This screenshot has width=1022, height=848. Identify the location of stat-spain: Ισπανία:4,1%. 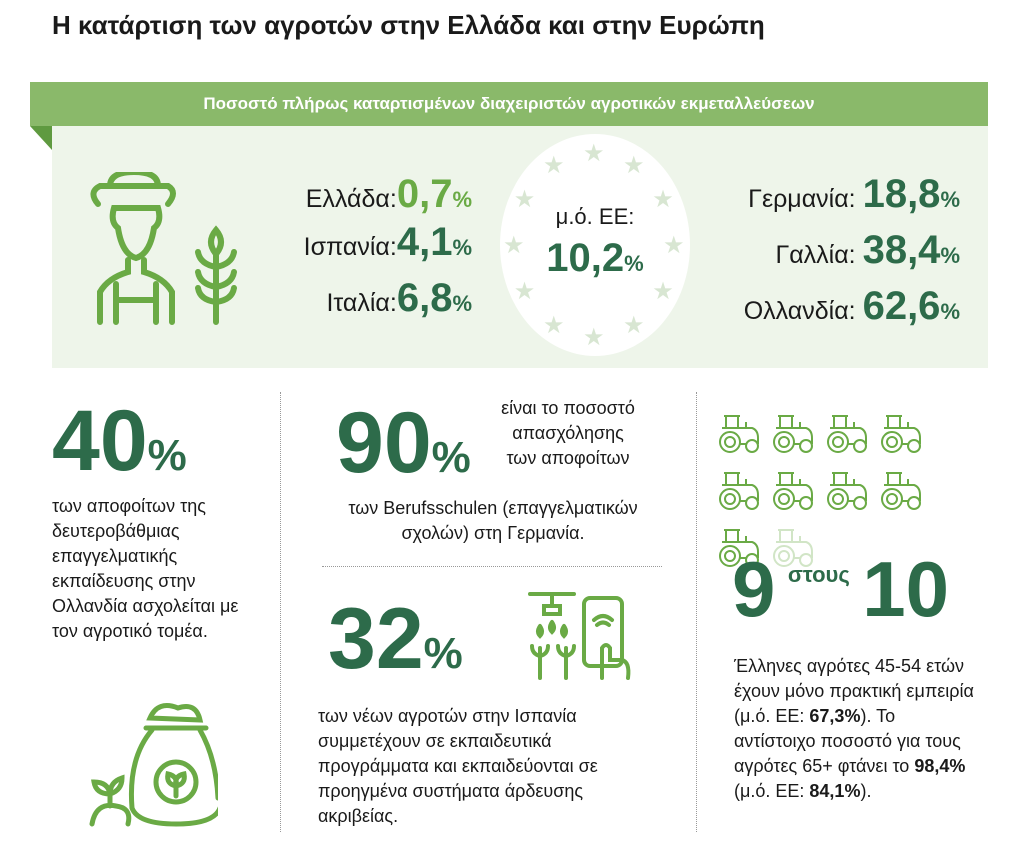
(361, 248).